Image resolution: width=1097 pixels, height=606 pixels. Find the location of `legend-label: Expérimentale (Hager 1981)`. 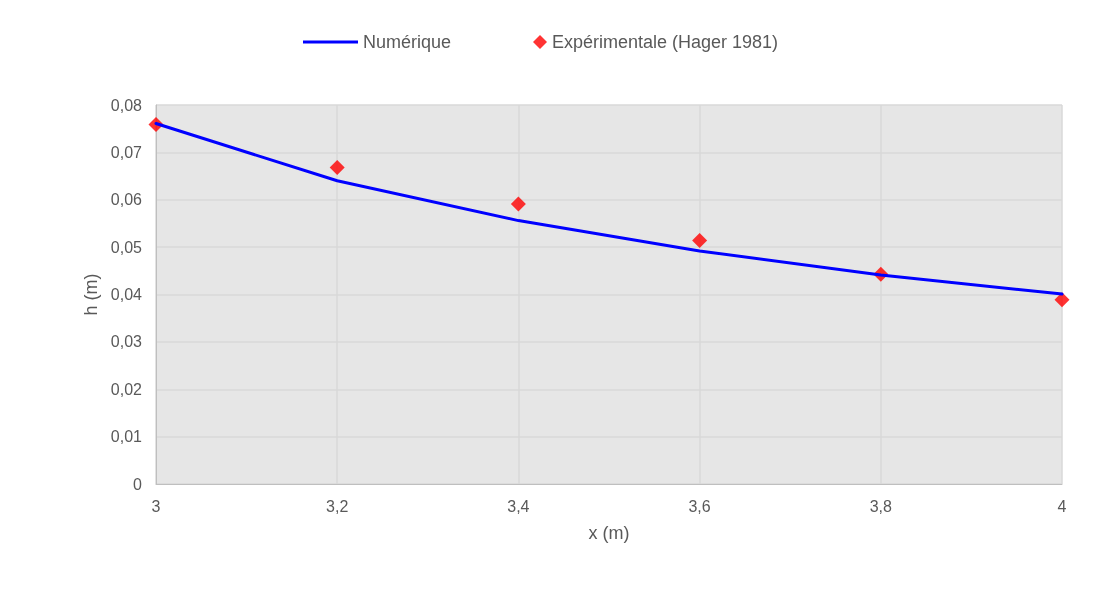

legend-label: Expérimentale (Hager 1981) is located at coordinates (665, 42).